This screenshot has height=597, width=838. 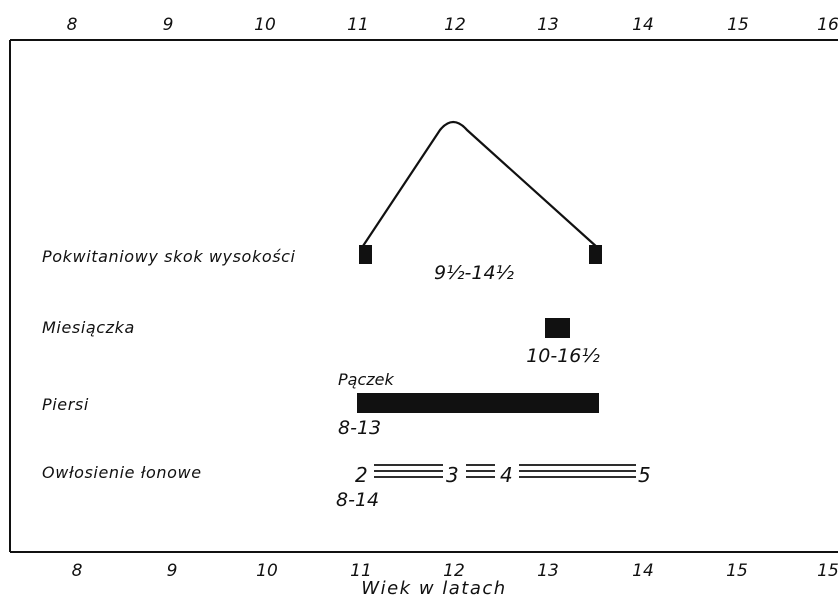 I want to click on menarche-bar, so click(x=557, y=328).